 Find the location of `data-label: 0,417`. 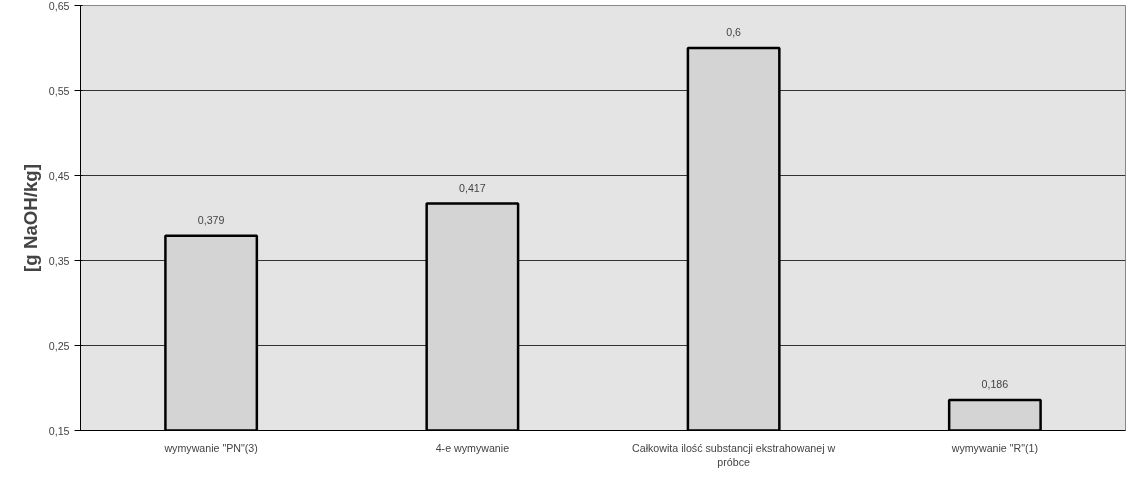

data-label: 0,417 is located at coordinates (472, 187).